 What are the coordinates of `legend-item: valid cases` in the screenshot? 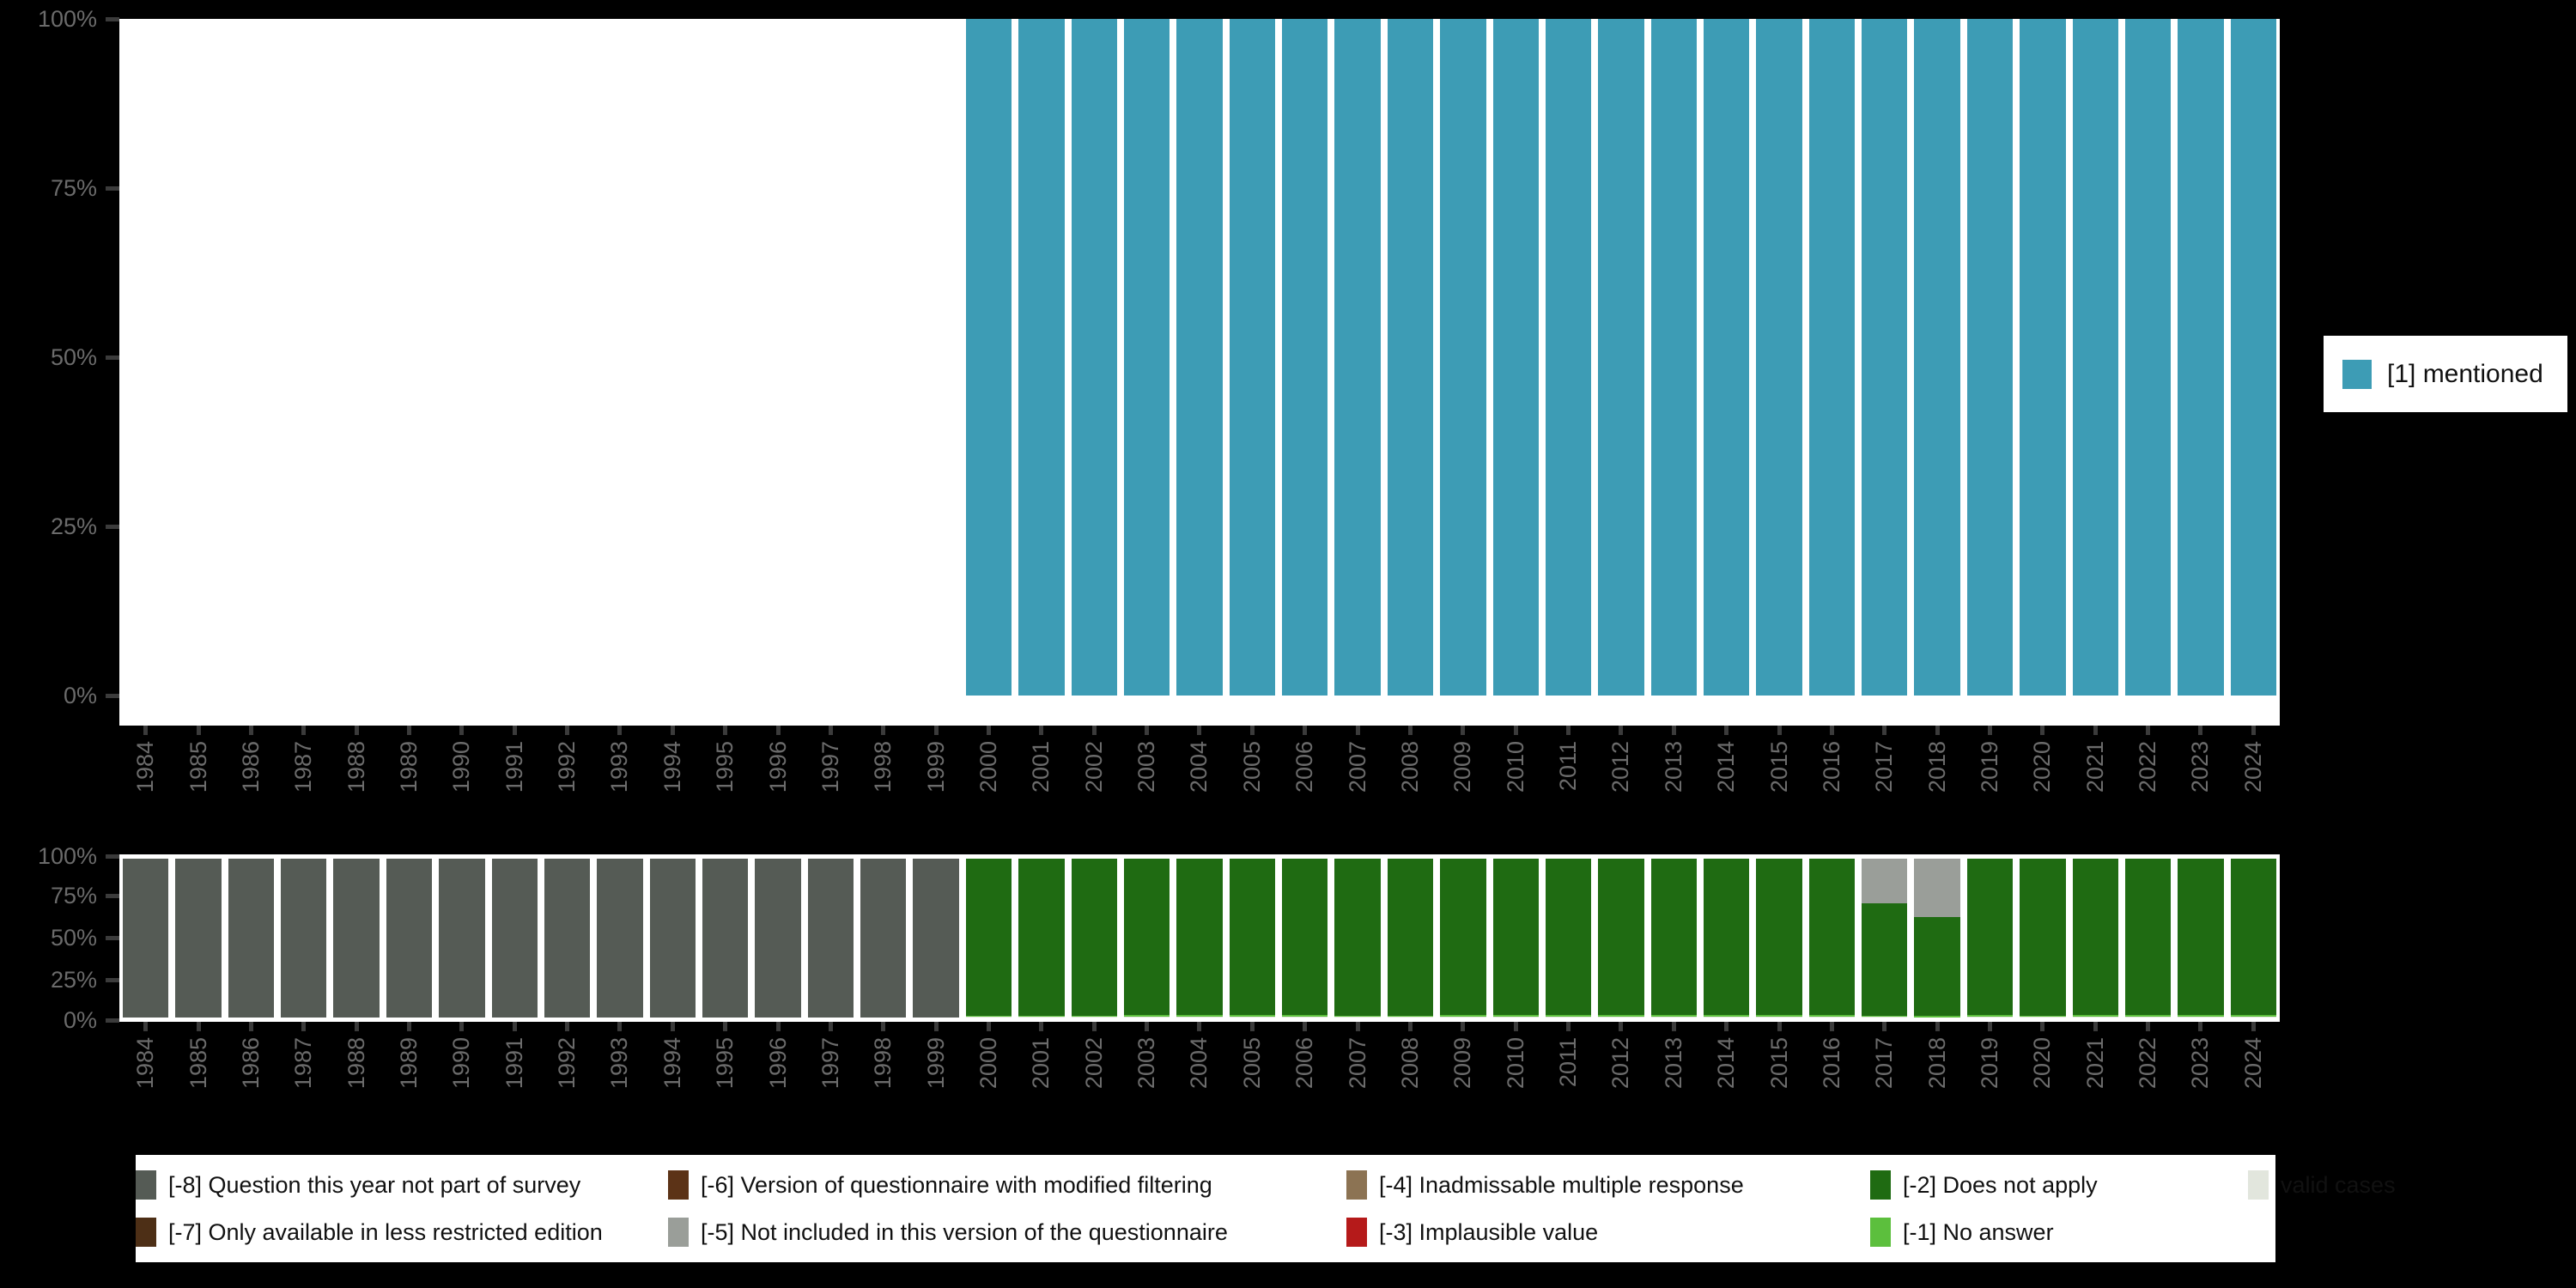 It's located at (2322, 1185).